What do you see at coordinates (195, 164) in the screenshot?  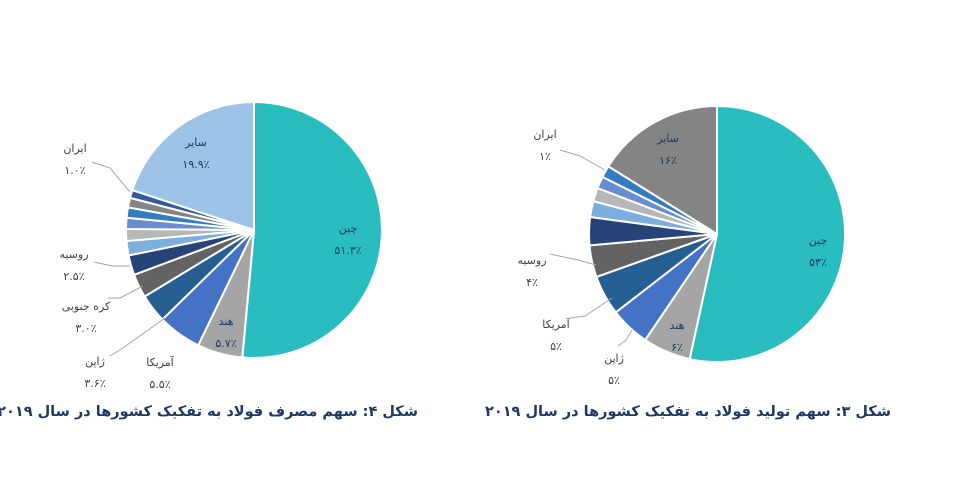 I see `slice-value-label: ۱۹.۹٪` at bounding box center [195, 164].